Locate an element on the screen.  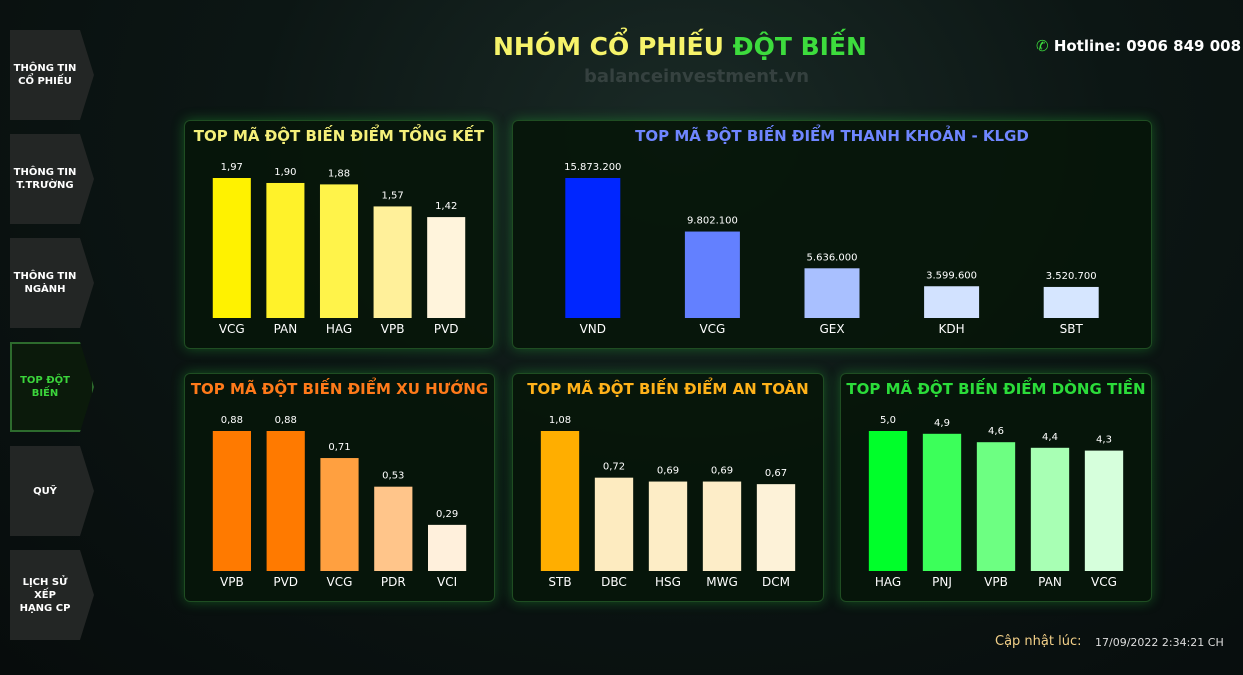
title-part: NHÓM CỔ PHIẾU is located at coordinates (608, 46).